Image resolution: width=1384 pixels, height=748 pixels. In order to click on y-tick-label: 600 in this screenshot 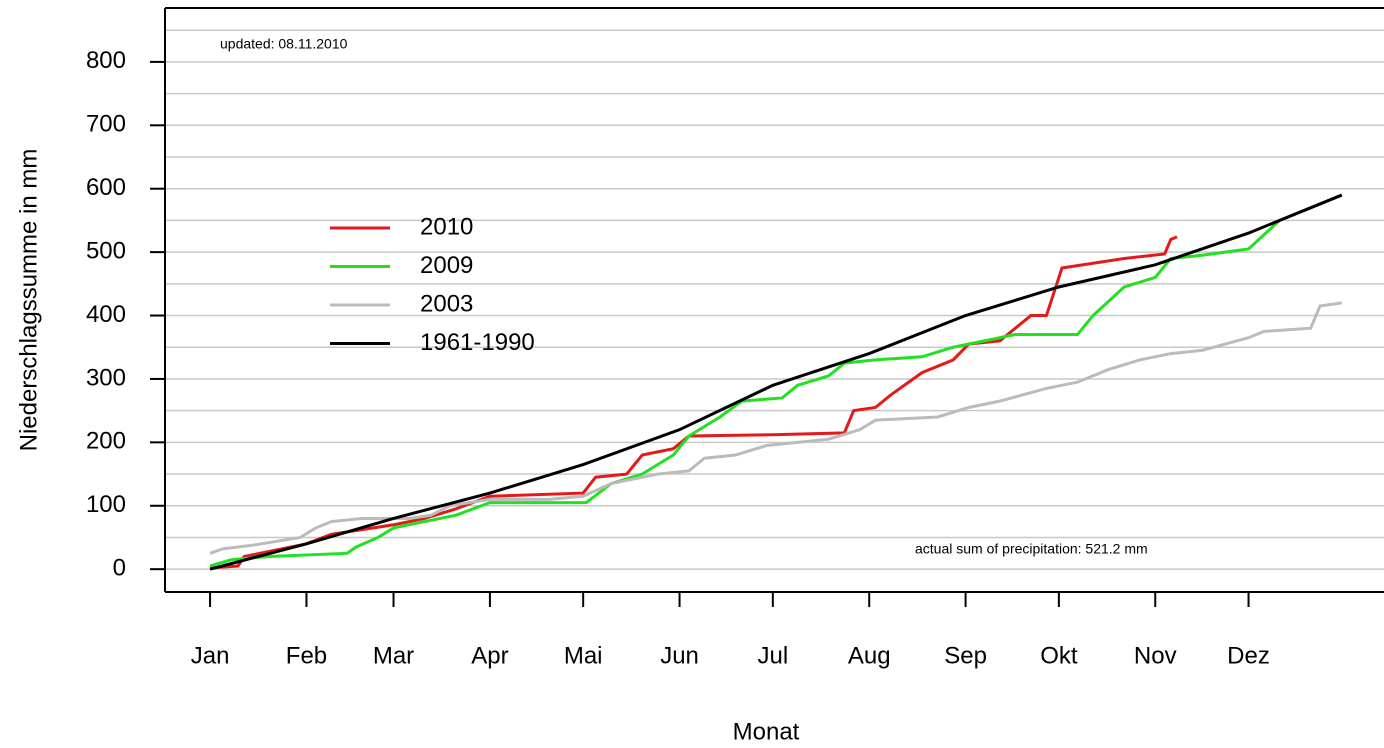, I will do `click(106, 187)`.